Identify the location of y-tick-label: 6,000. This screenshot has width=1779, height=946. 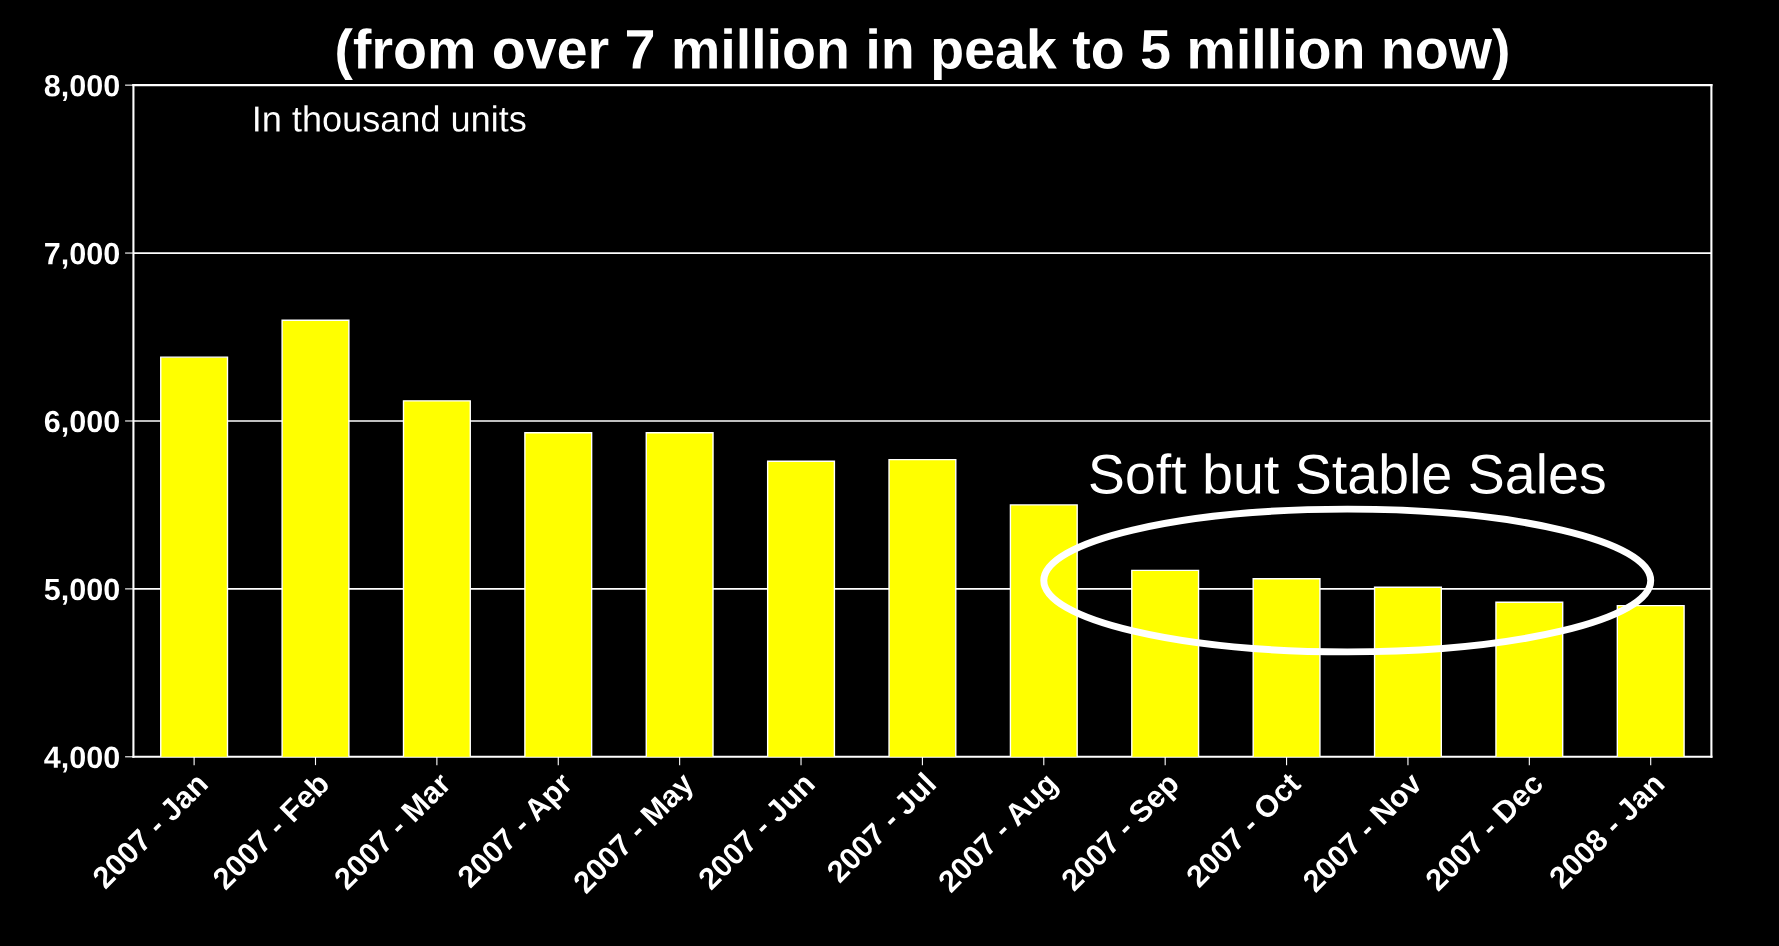
(81, 423).